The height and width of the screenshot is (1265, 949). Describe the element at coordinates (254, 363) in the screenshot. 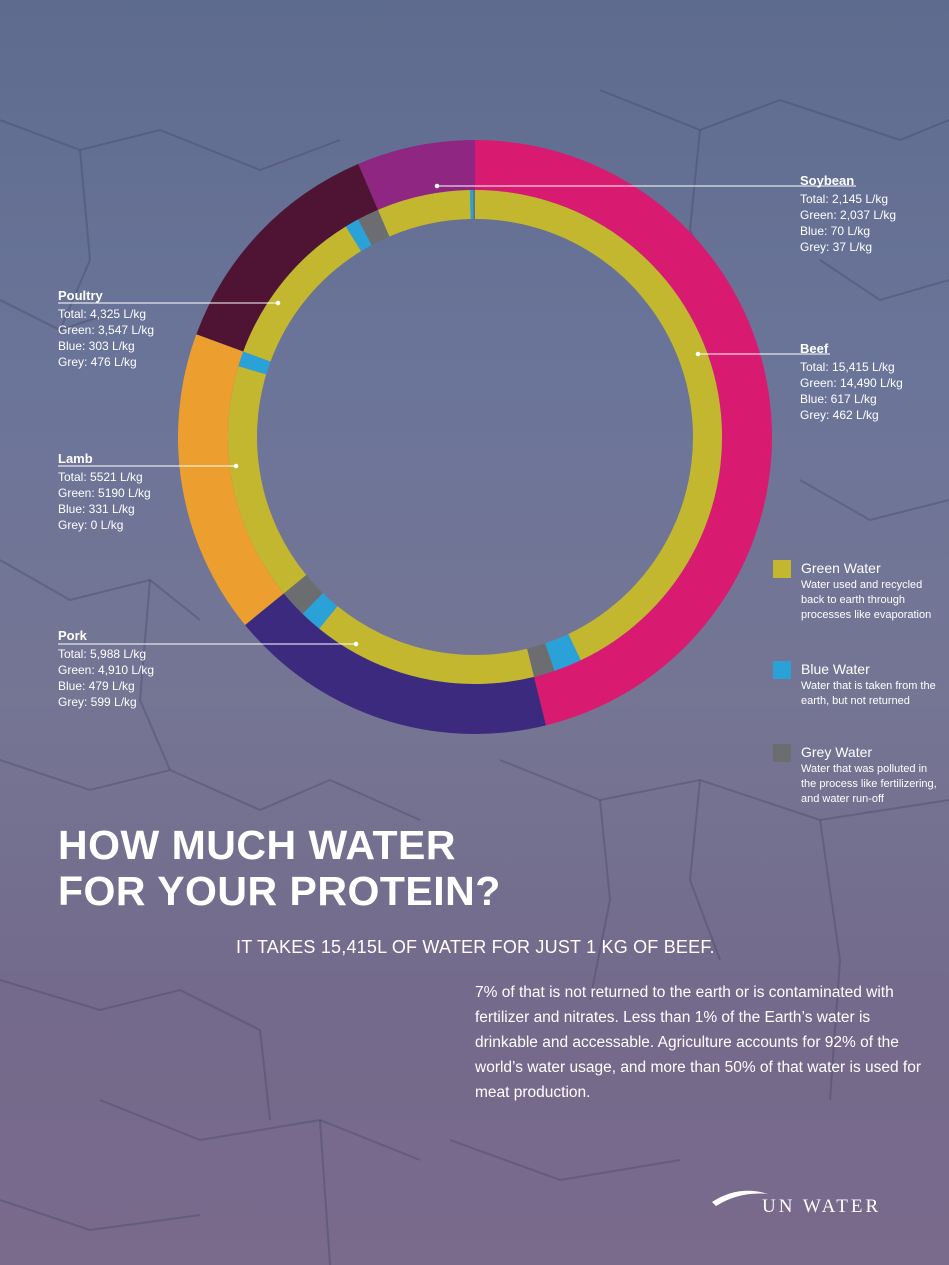

I see `inner-slice-lamb-blue` at that location.